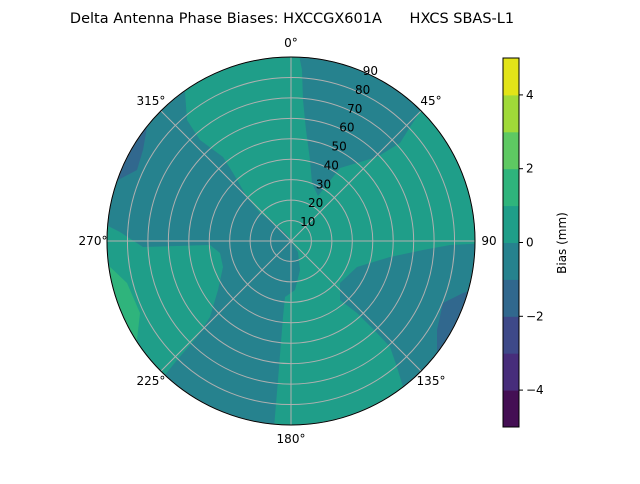 The image size is (640, 484). Describe the element at coordinates (535, 390) in the screenshot. I see `colorbar-tick-label: −4` at that location.